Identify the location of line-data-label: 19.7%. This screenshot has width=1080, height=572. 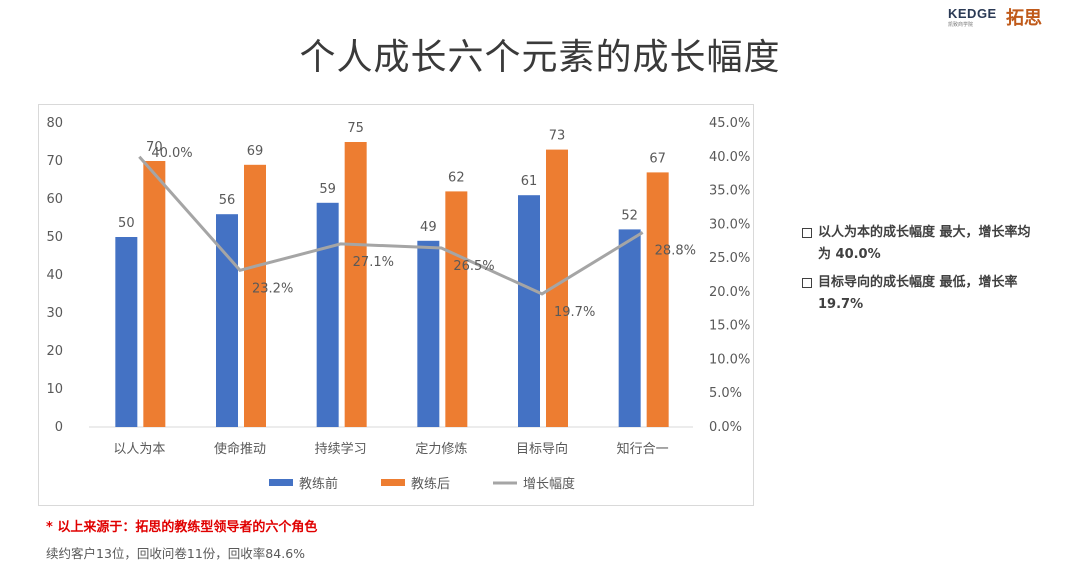
(574, 312).